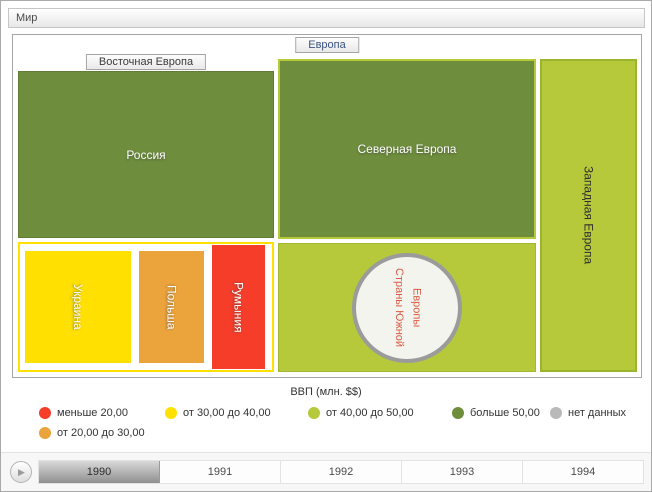  I want to click on timeline-year-1994: 1994, so click(583, 472).